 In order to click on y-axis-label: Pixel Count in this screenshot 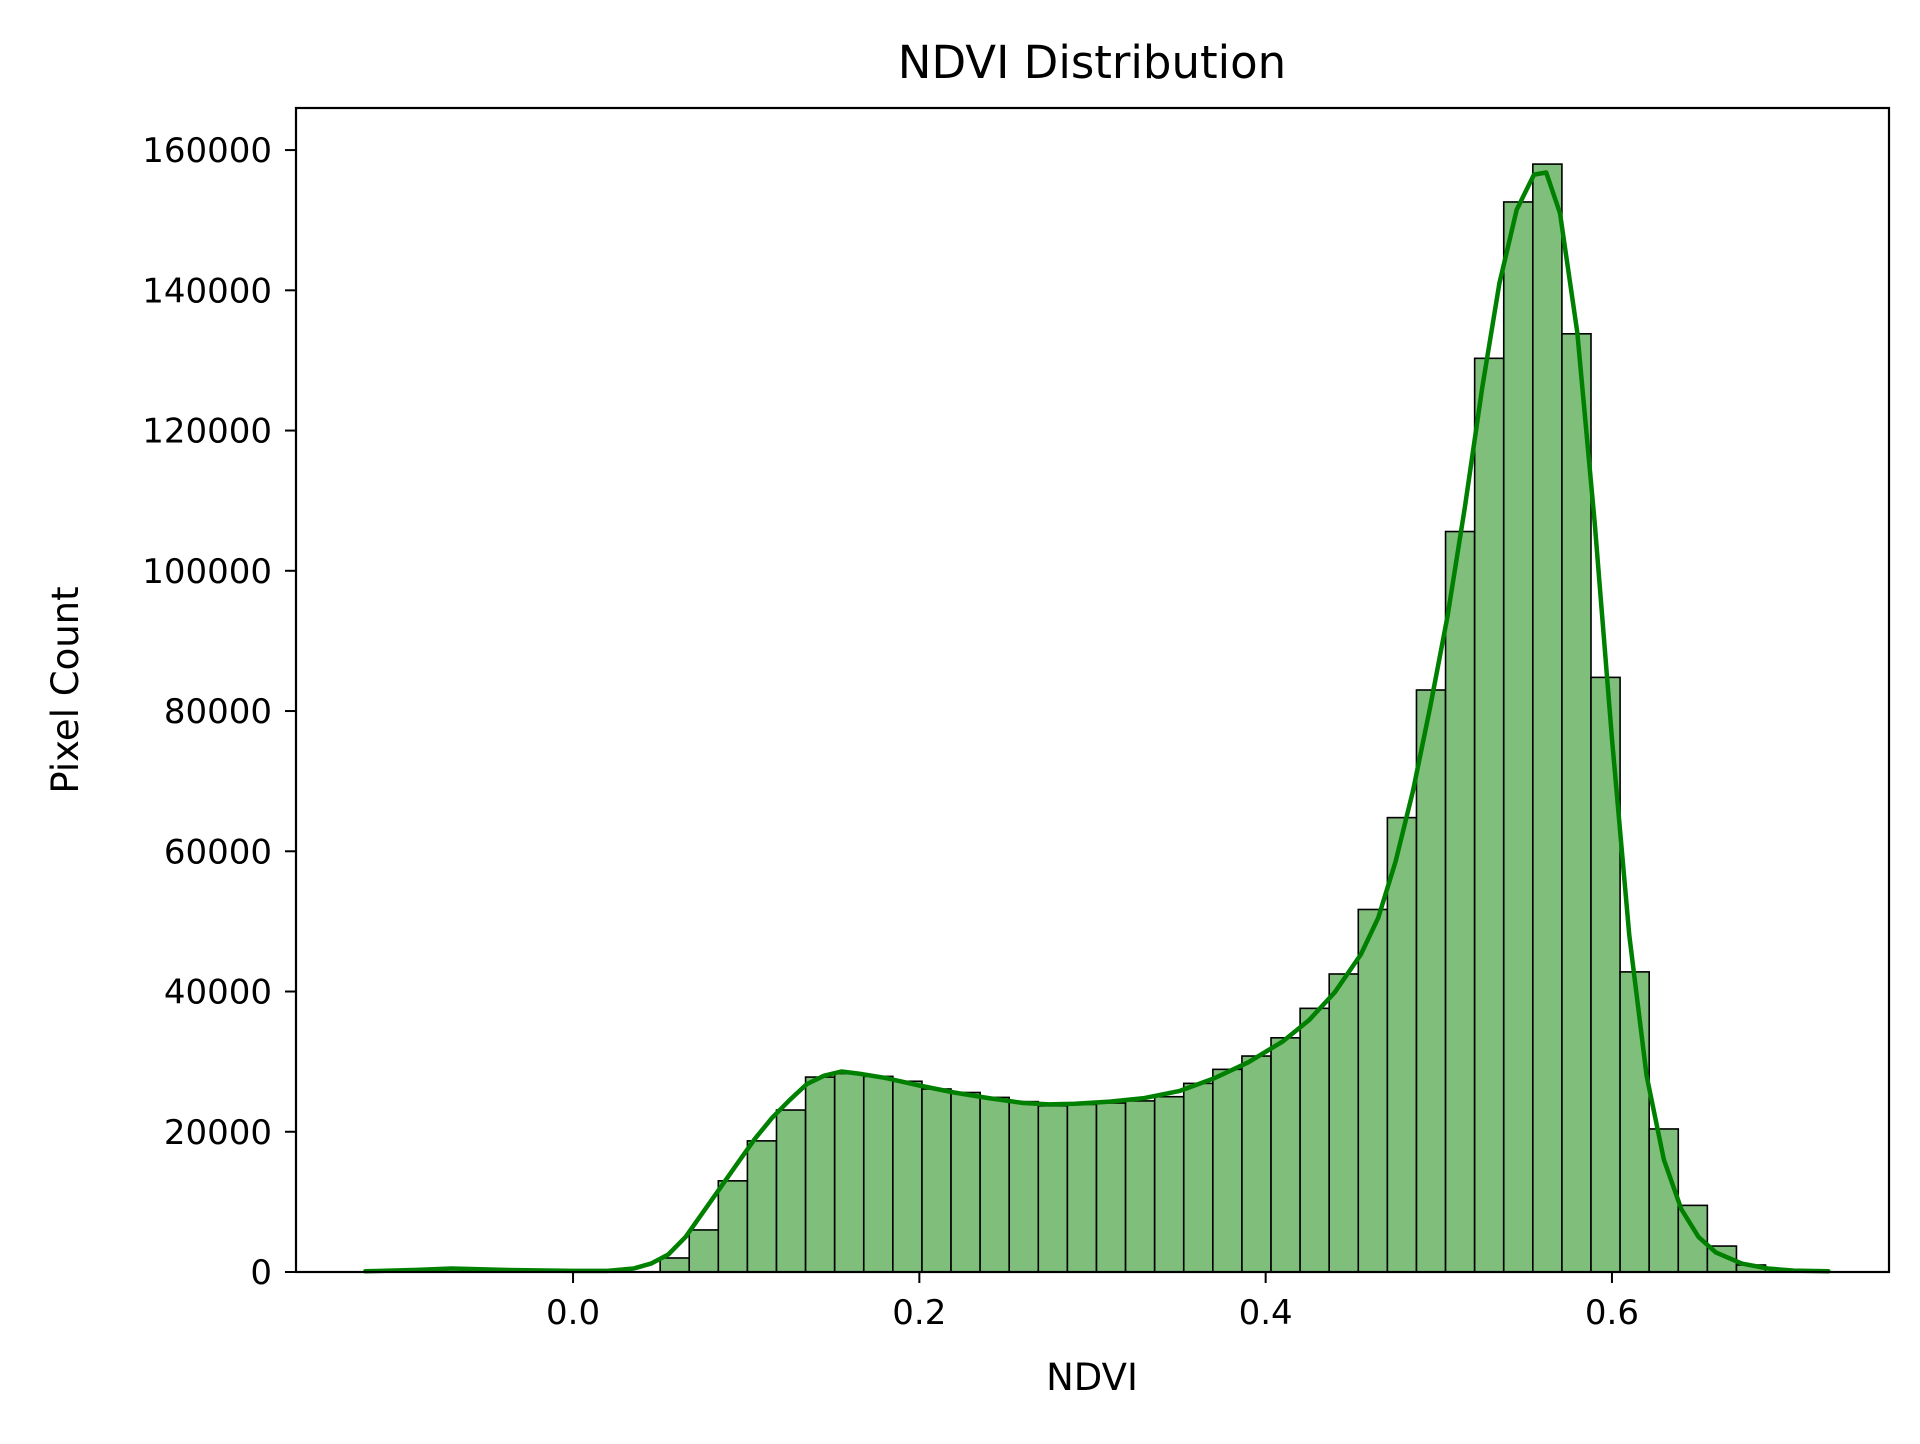, I will do `click(65, 689)`.